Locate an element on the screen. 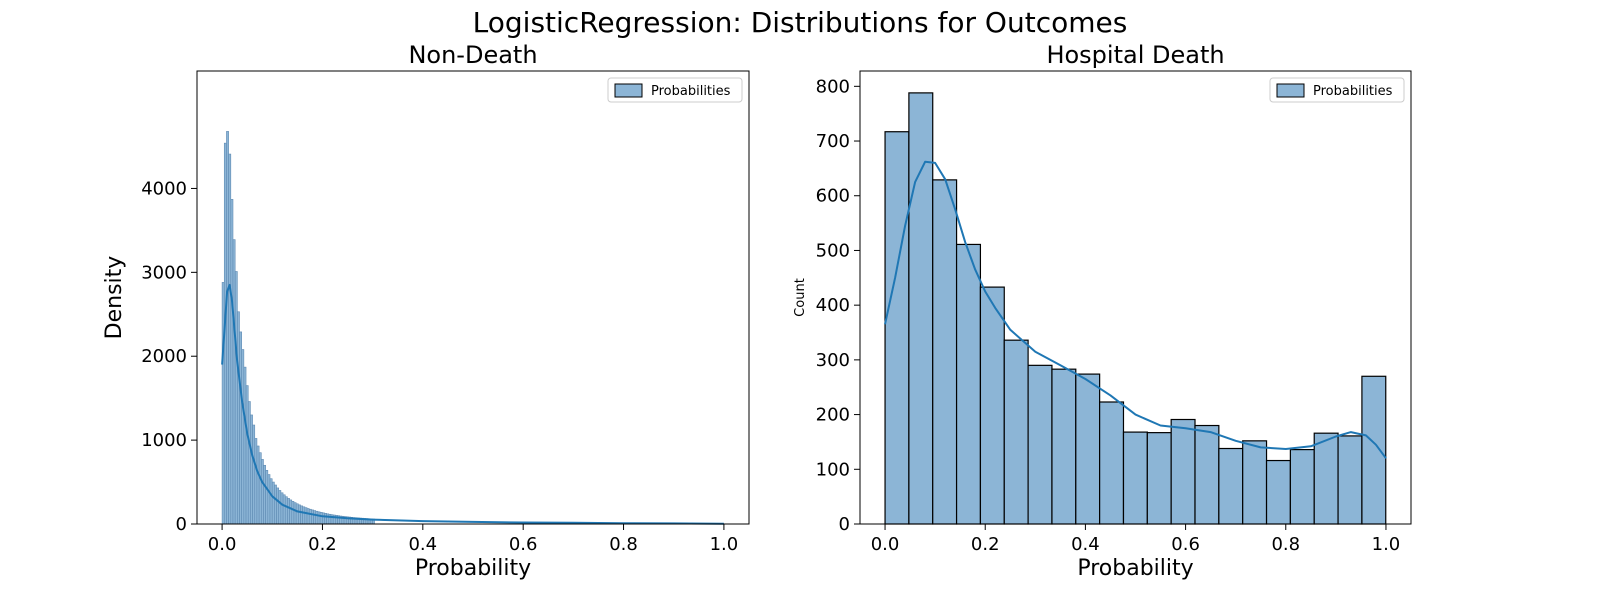  histogram-bars is located at coordinates (298, 328).